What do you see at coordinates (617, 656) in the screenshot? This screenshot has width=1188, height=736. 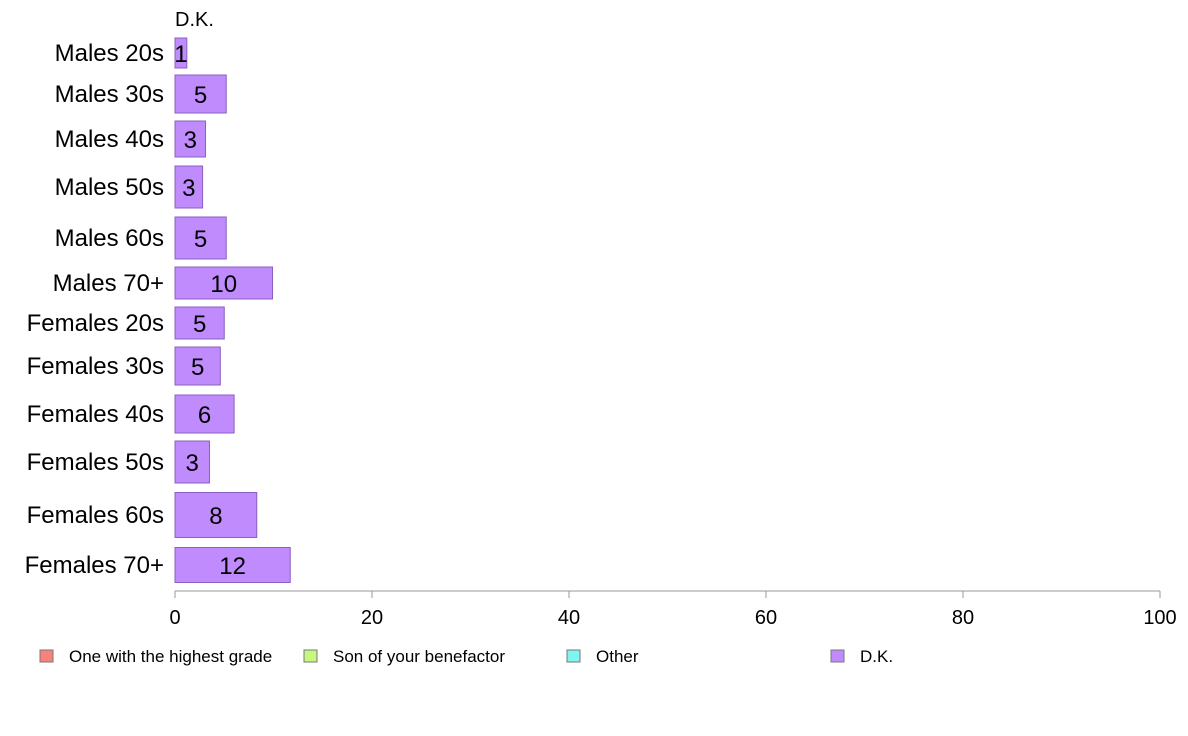 I see `legend-label: Other` at bounding box center [617, 656].